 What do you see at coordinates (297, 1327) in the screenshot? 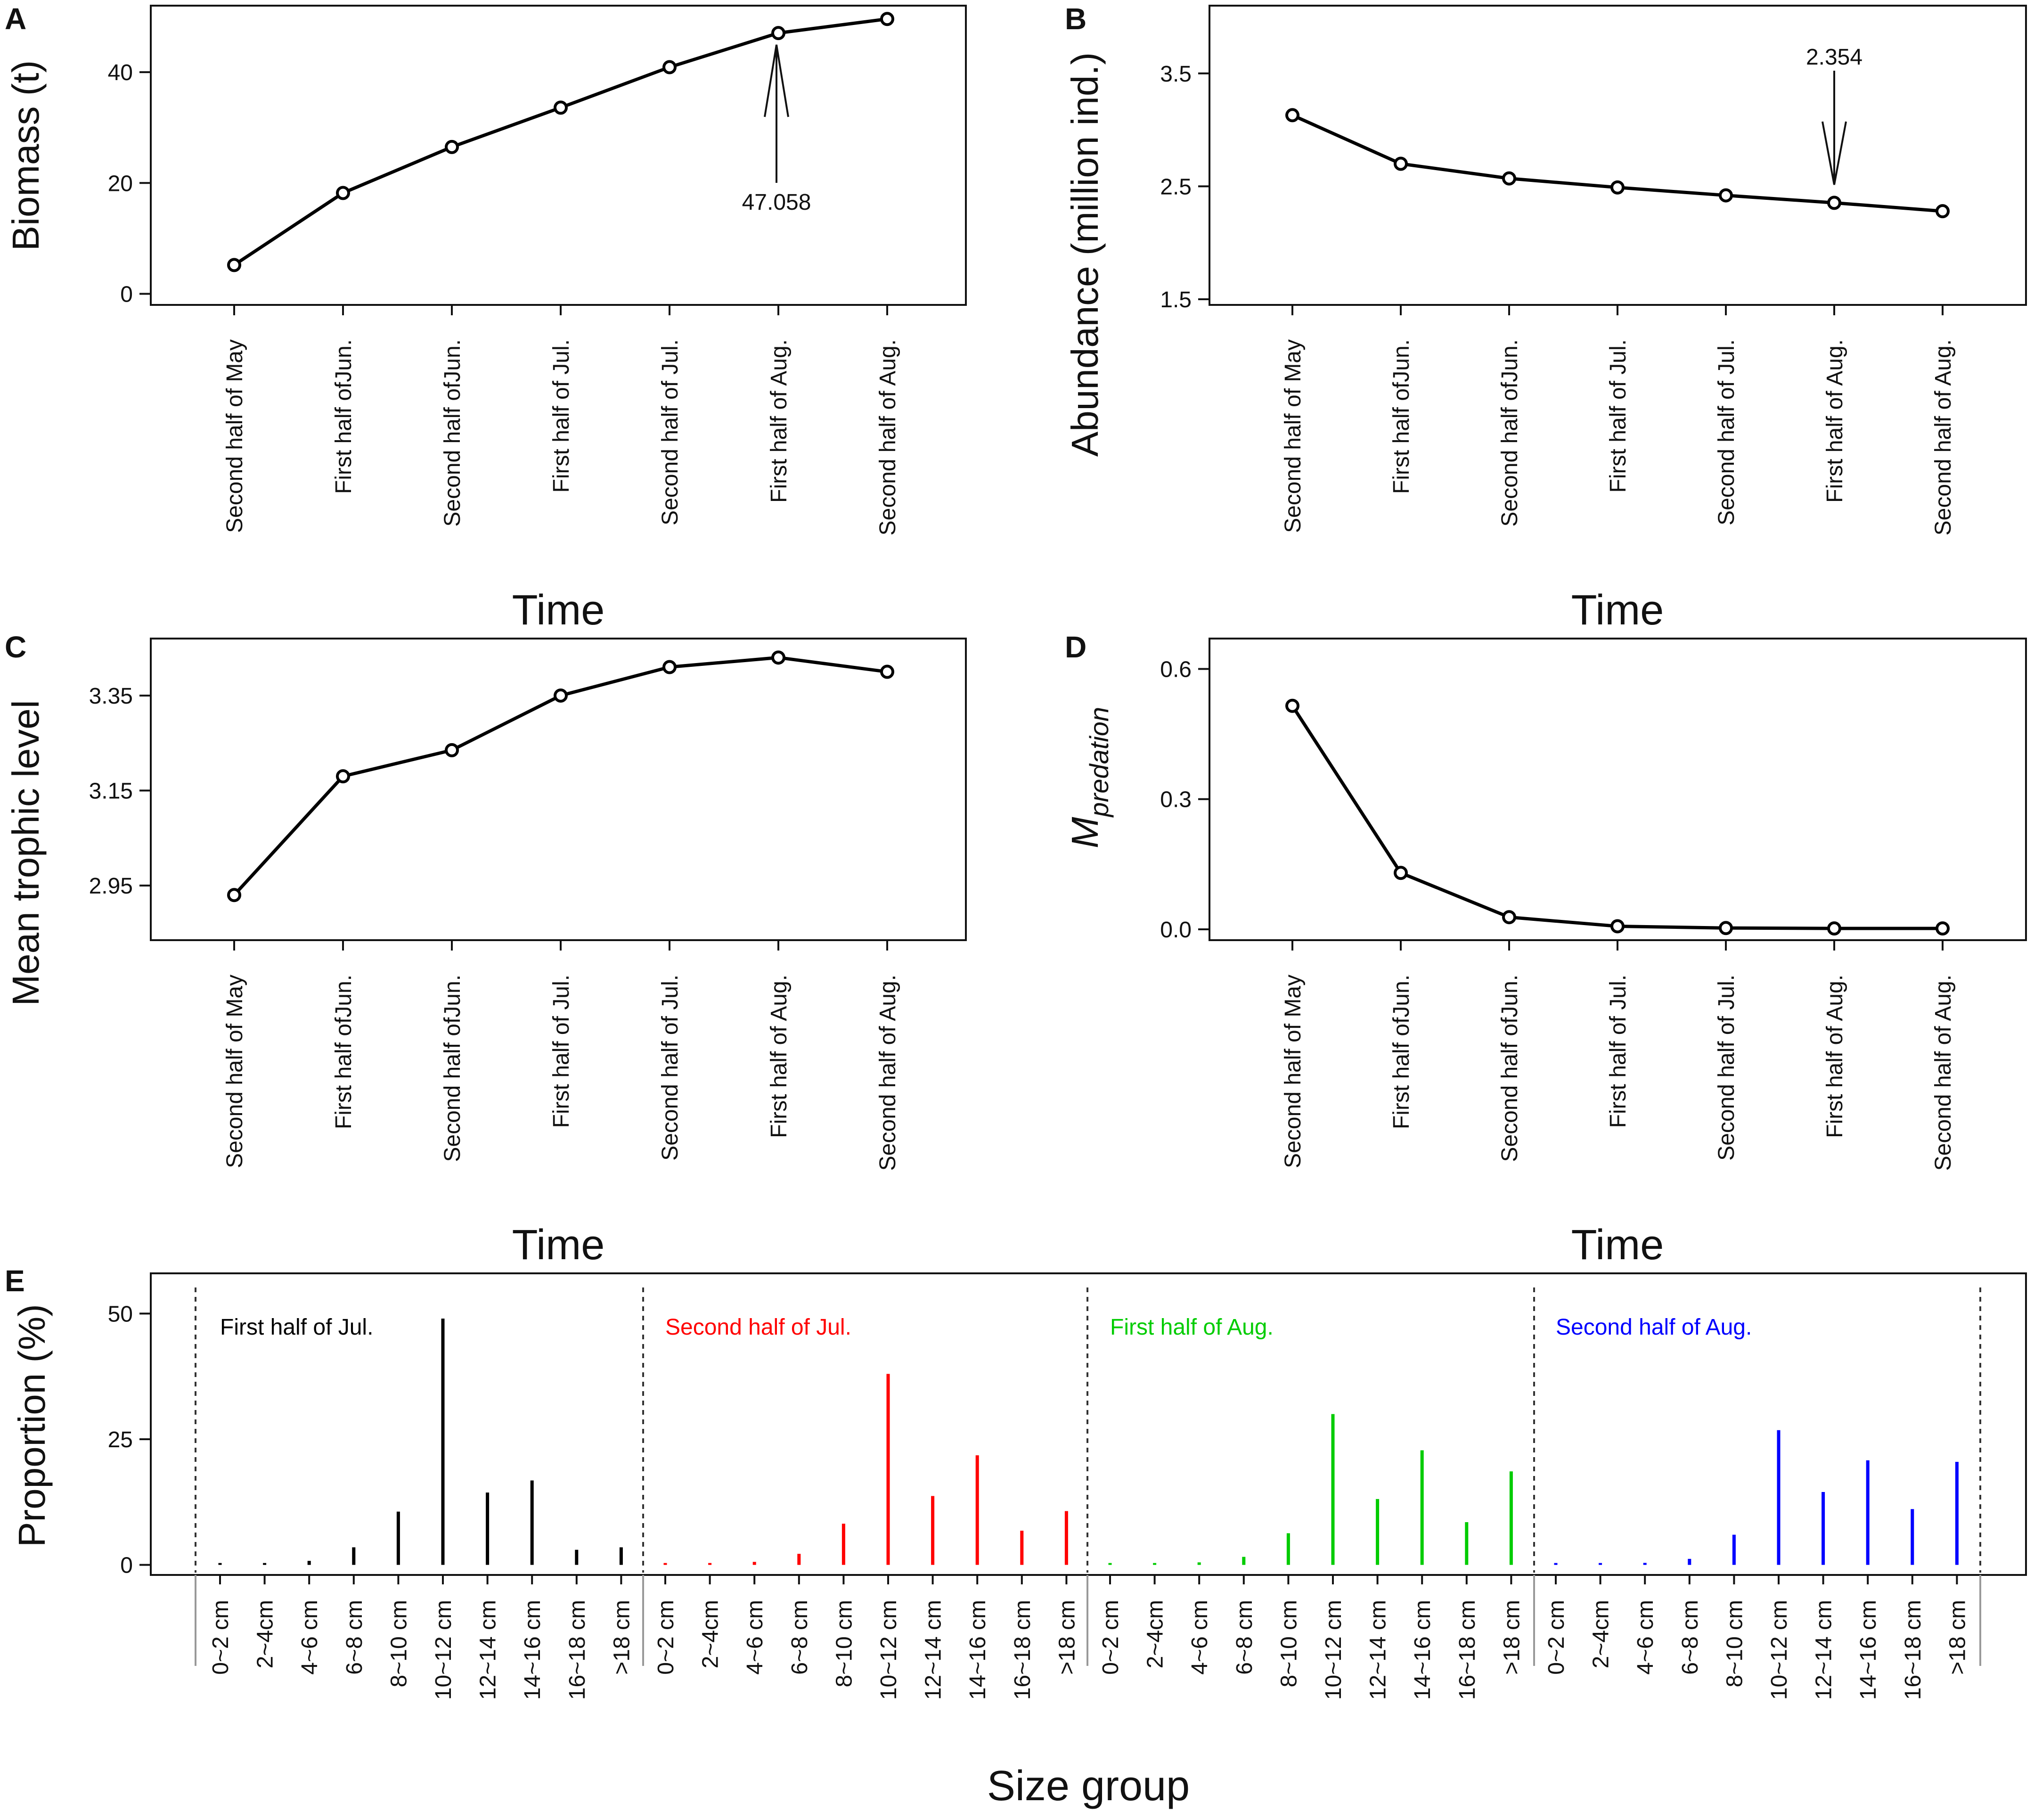
I see `group-label: First half of Jul.` at bounding box center [297, 1327].